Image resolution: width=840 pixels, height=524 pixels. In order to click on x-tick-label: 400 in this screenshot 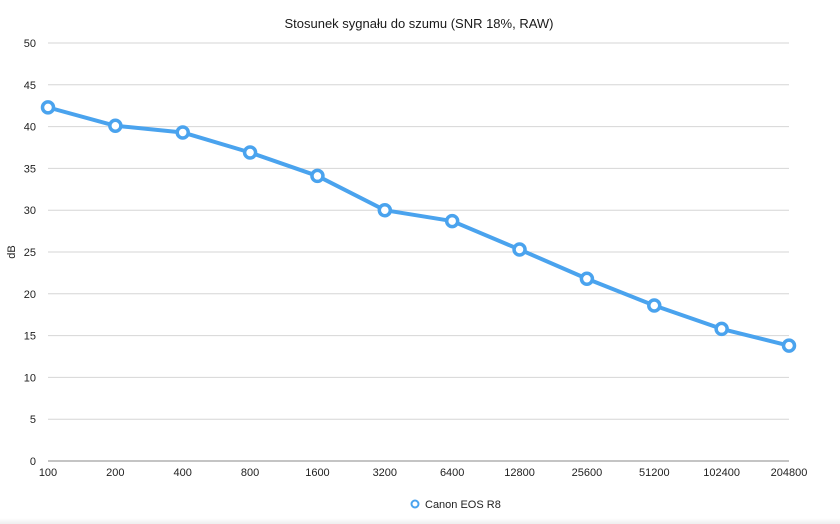, I will do `click(183, 473)`.